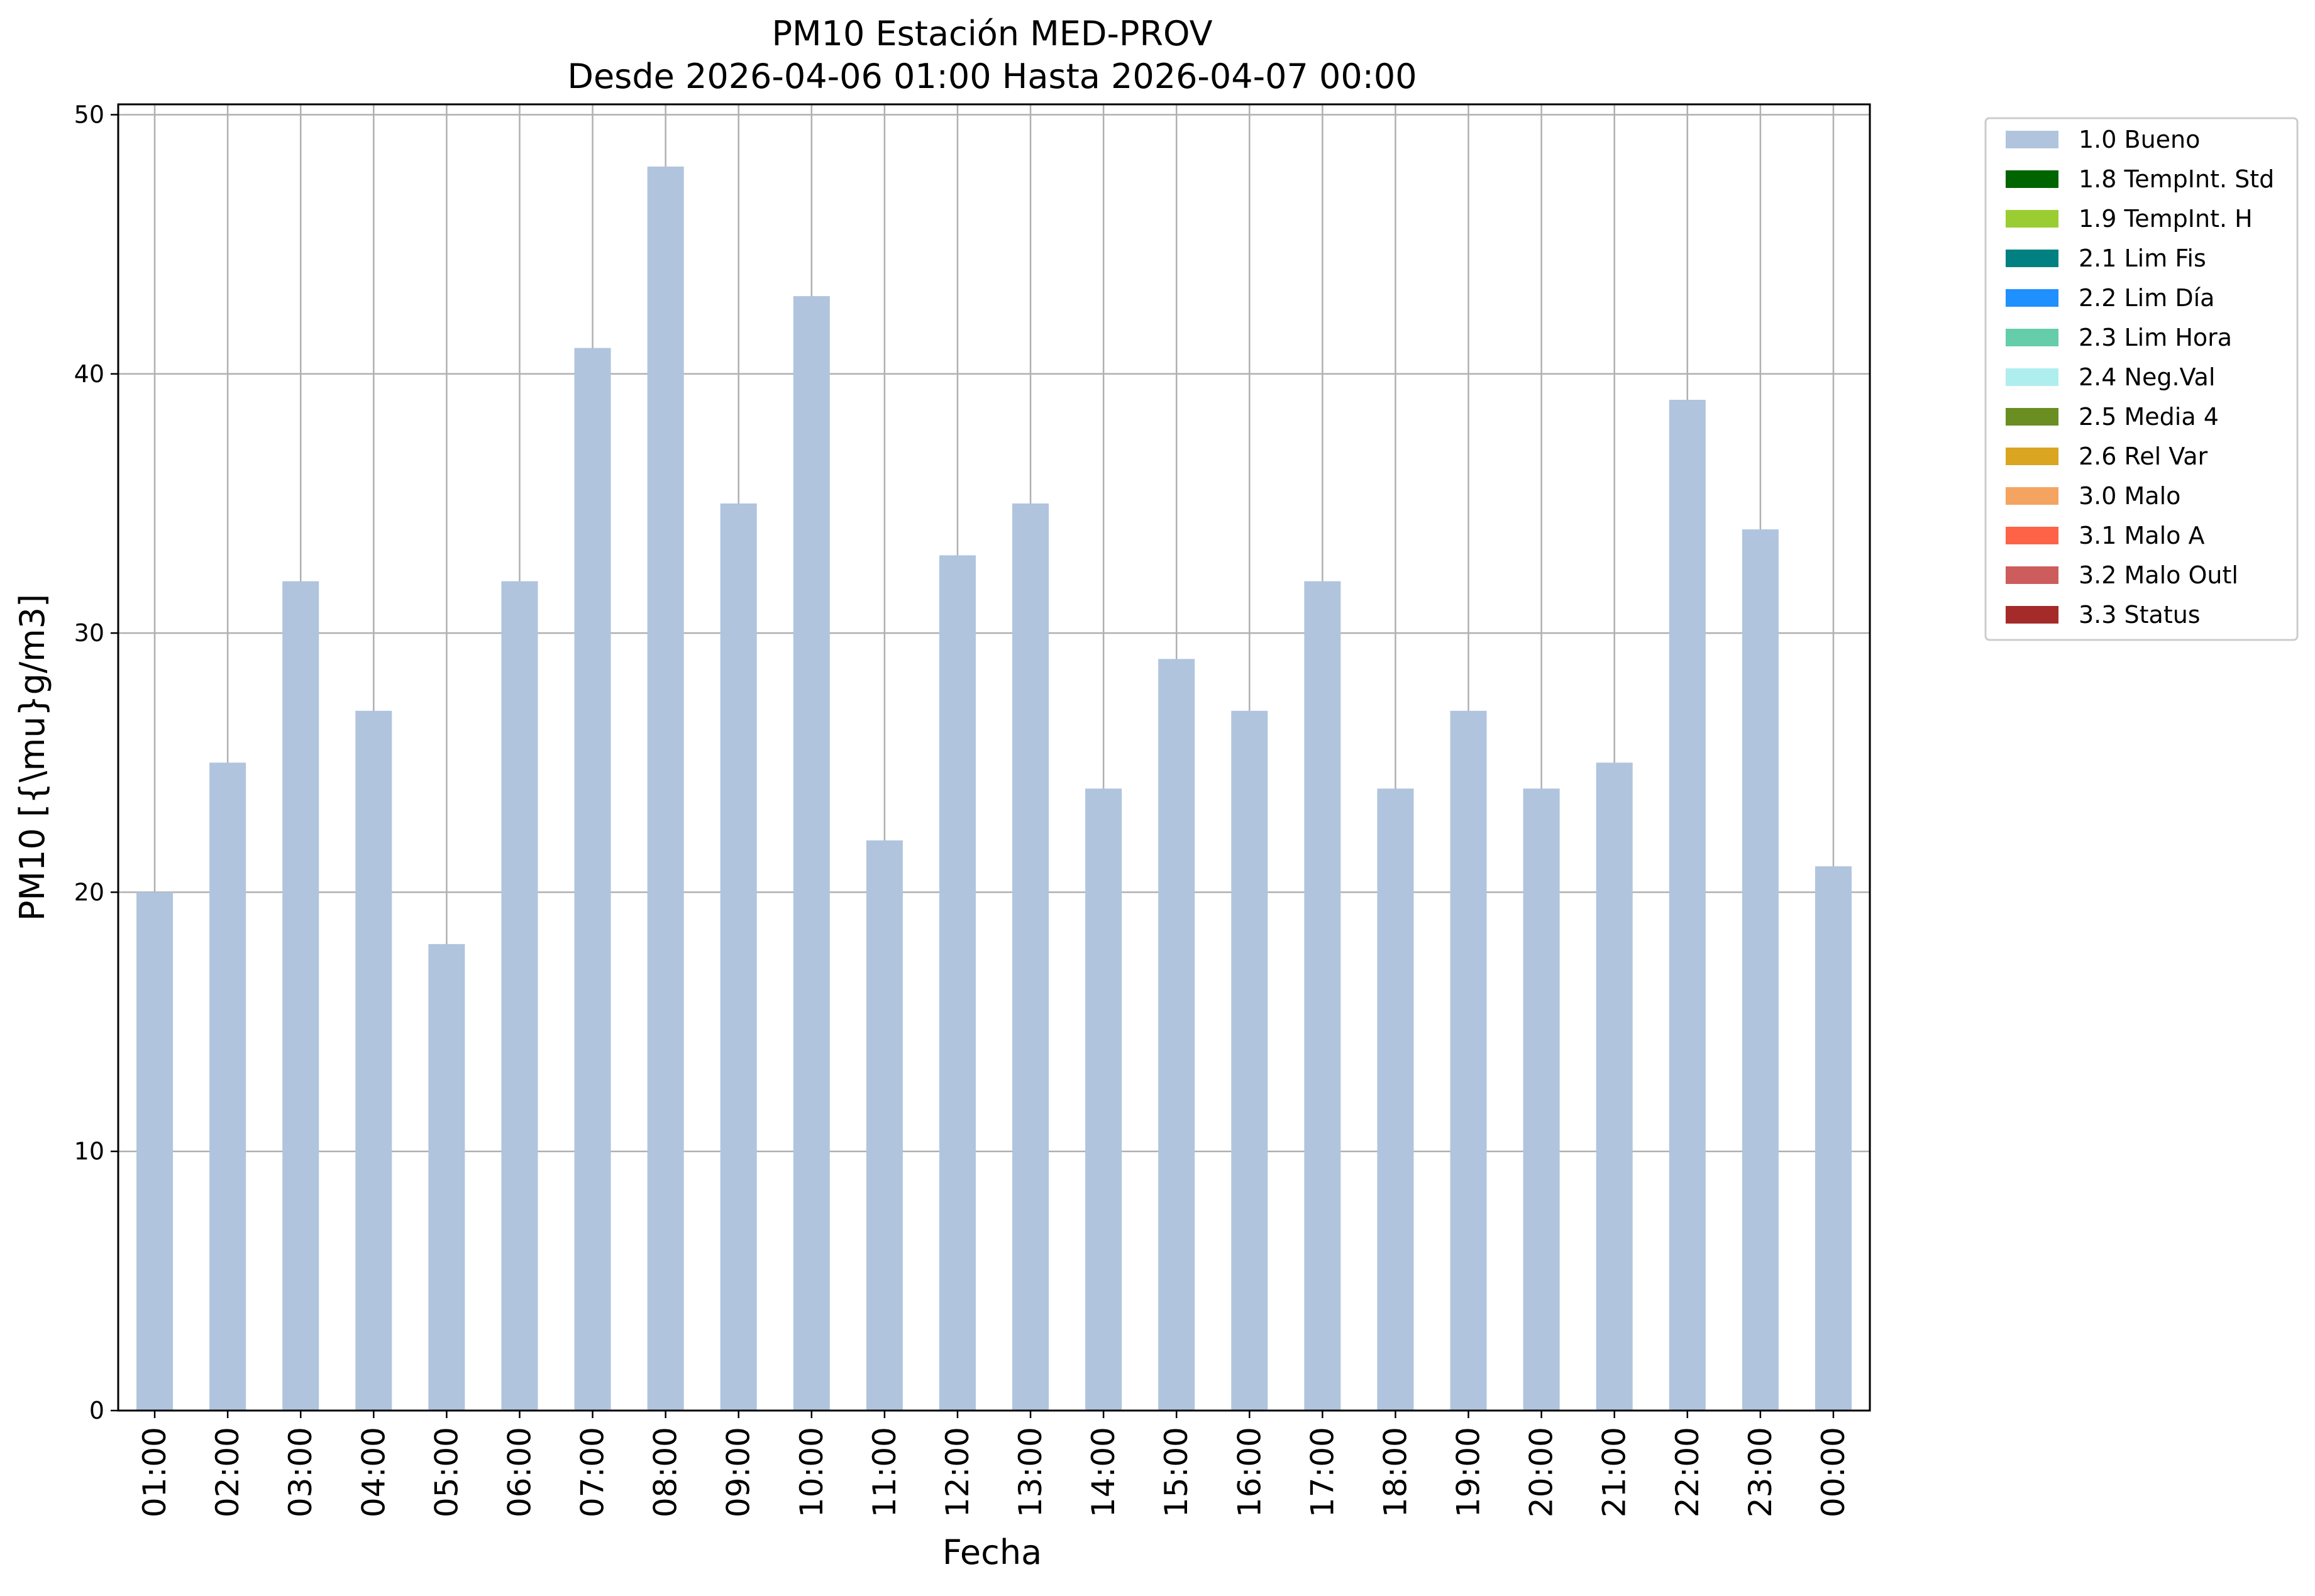 This screenshot has height=1596, width=2315. What do you see at coordinates (739, 1472) in the screenshot?
I see `x-tick-label: 09:00` at bounding box center [739, 1472].